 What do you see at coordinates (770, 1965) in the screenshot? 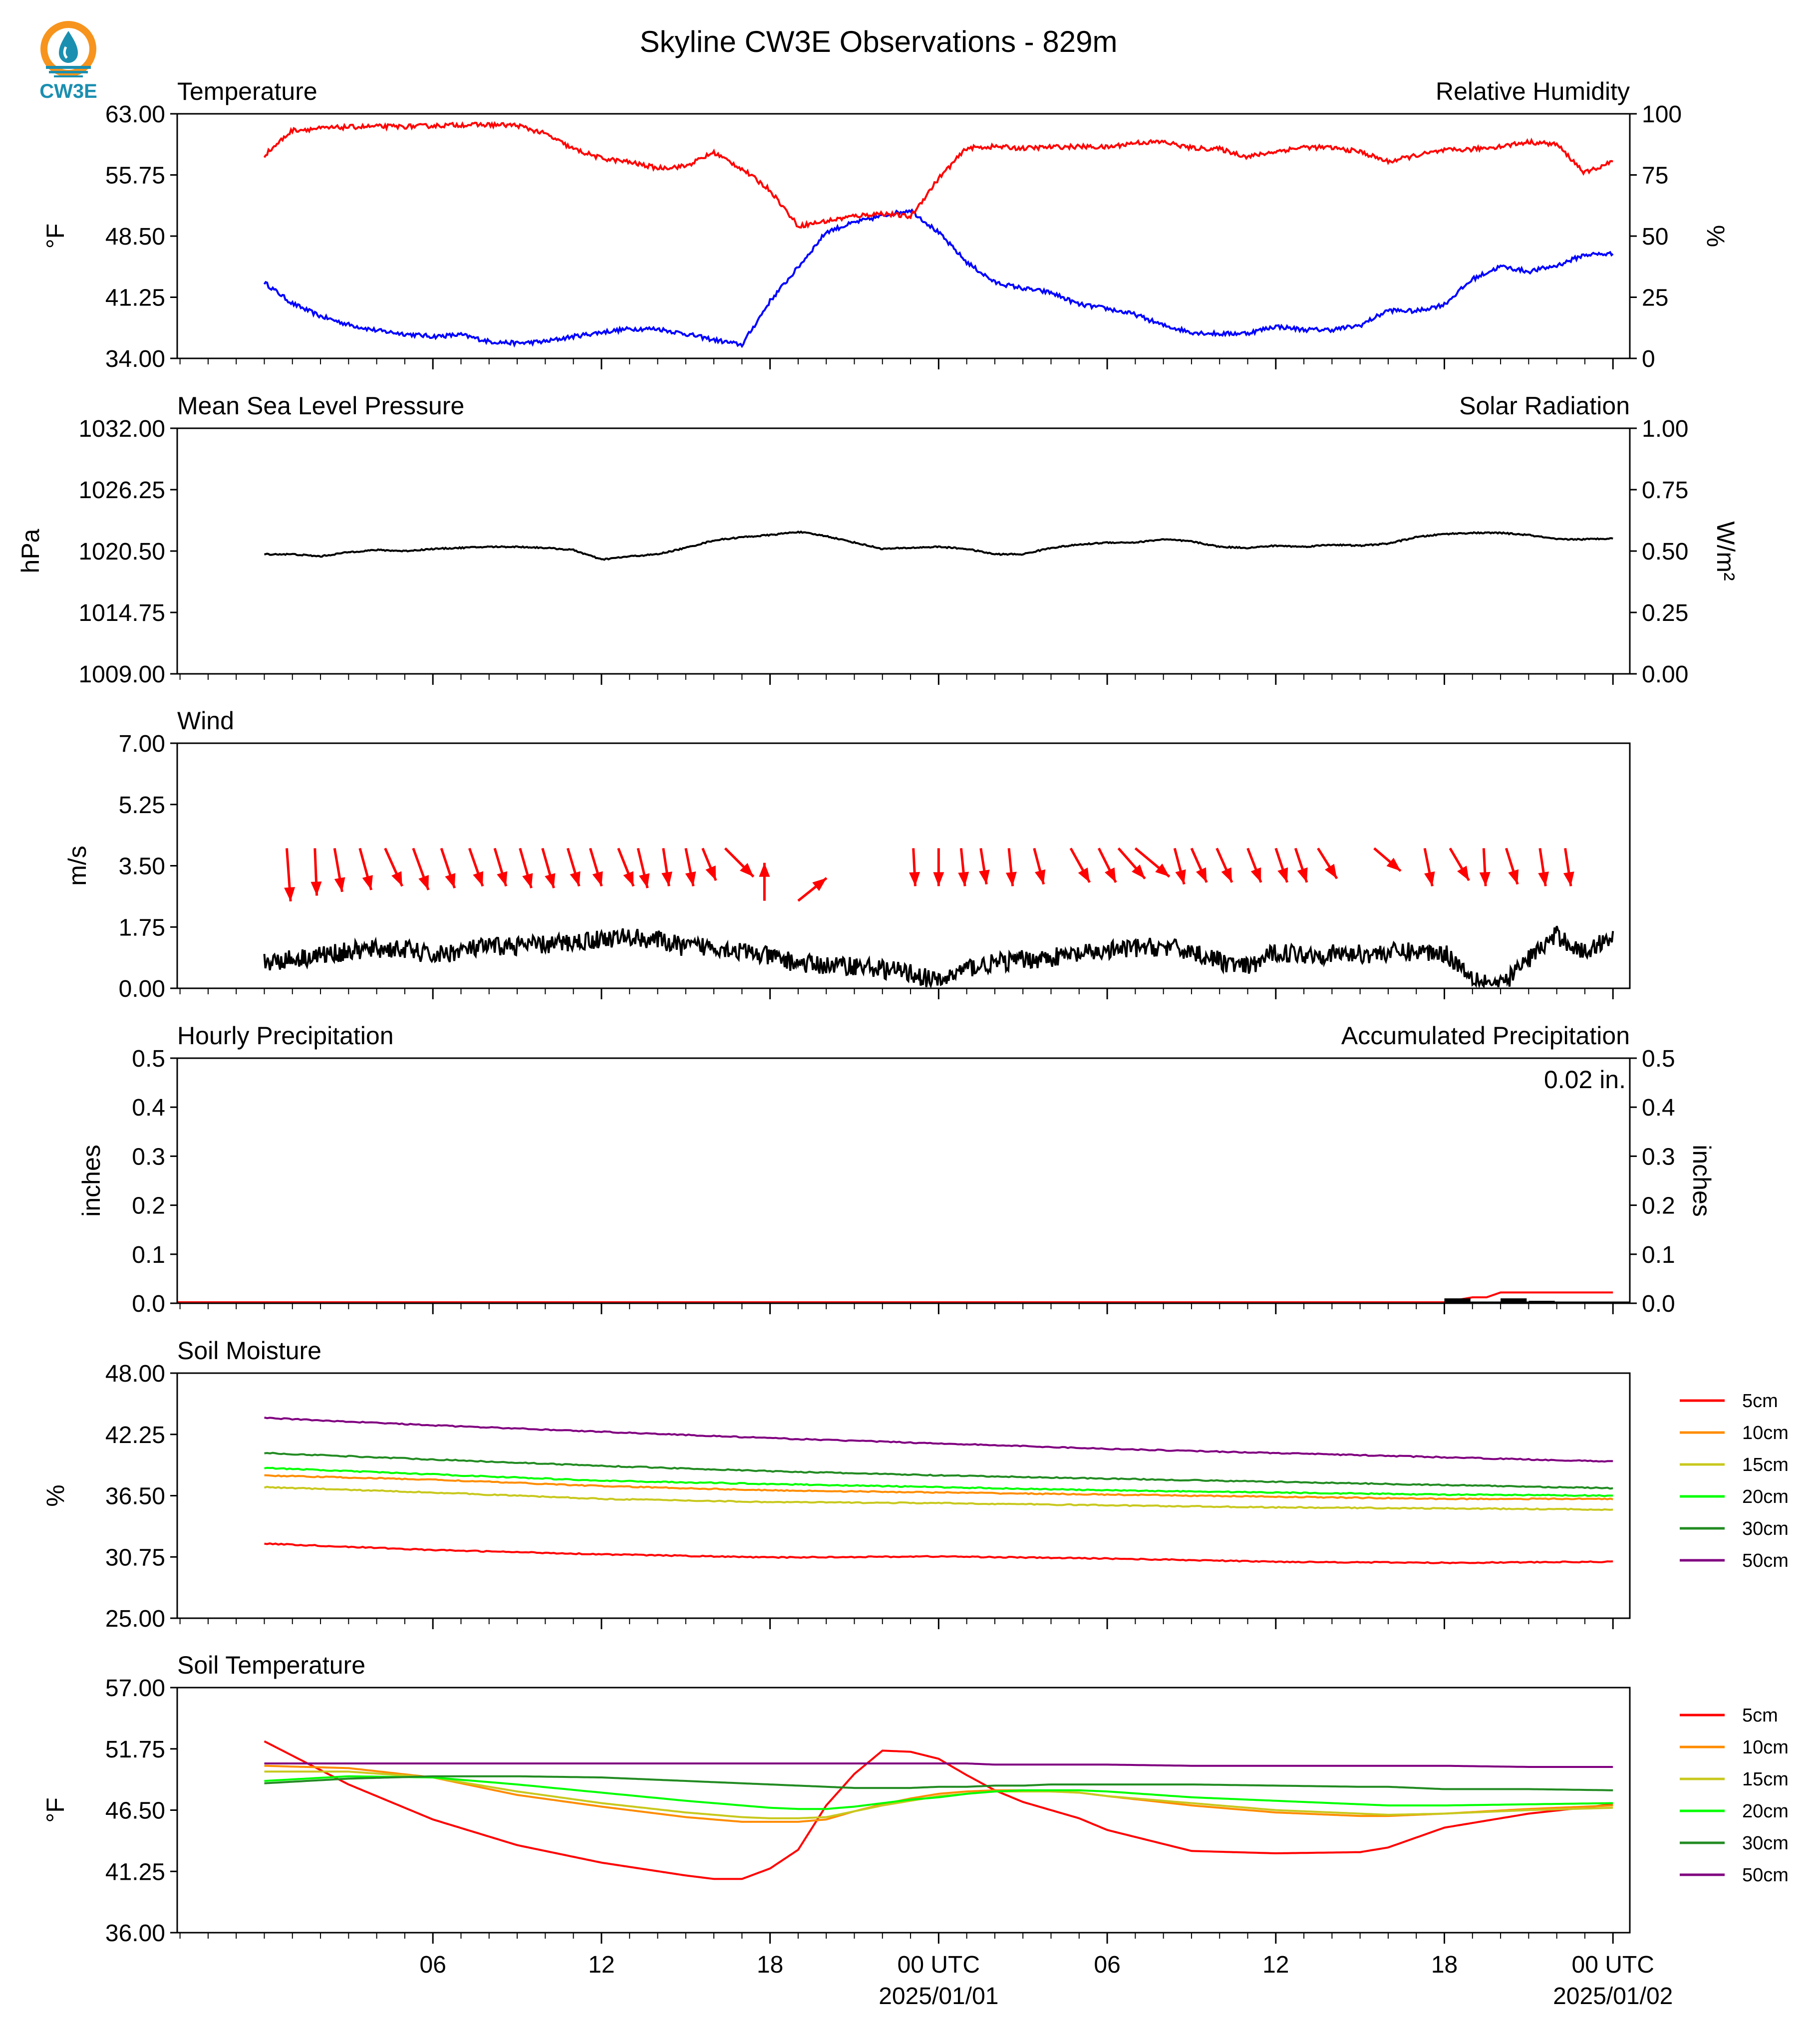
I see `x-tick-label: 18` at bounding box center [770, 1965].